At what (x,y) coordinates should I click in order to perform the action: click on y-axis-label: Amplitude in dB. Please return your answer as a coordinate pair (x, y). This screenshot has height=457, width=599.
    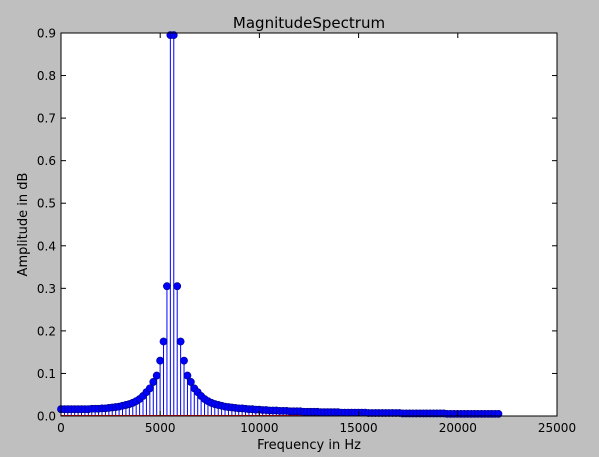
    Looking at the image, I should click on (23, 225).